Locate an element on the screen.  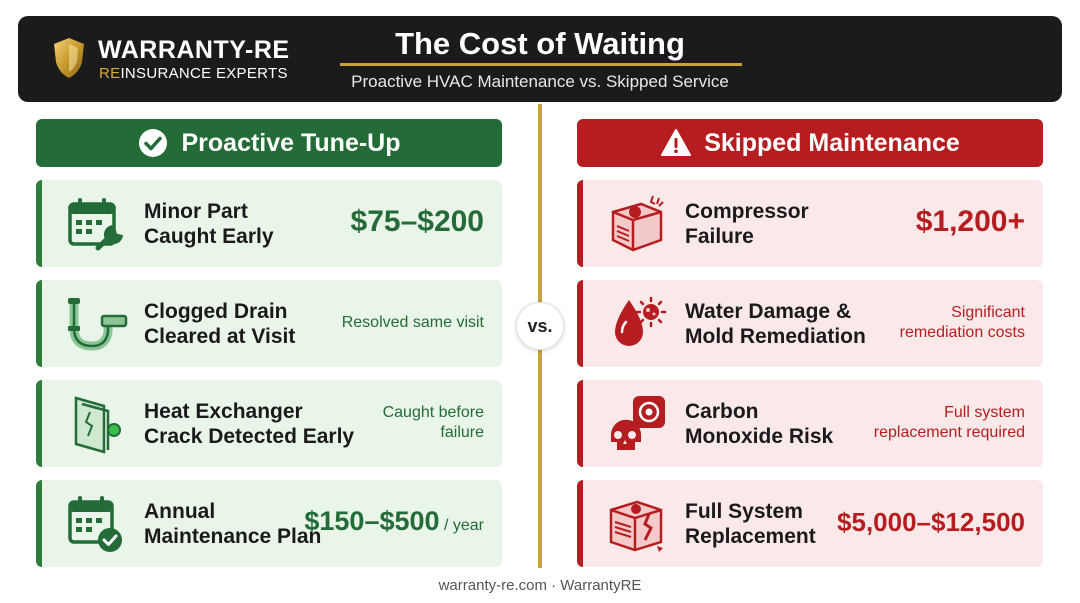
brand-tagline: REINSURANCE EXPERTS is located at coordinates (193, 73).